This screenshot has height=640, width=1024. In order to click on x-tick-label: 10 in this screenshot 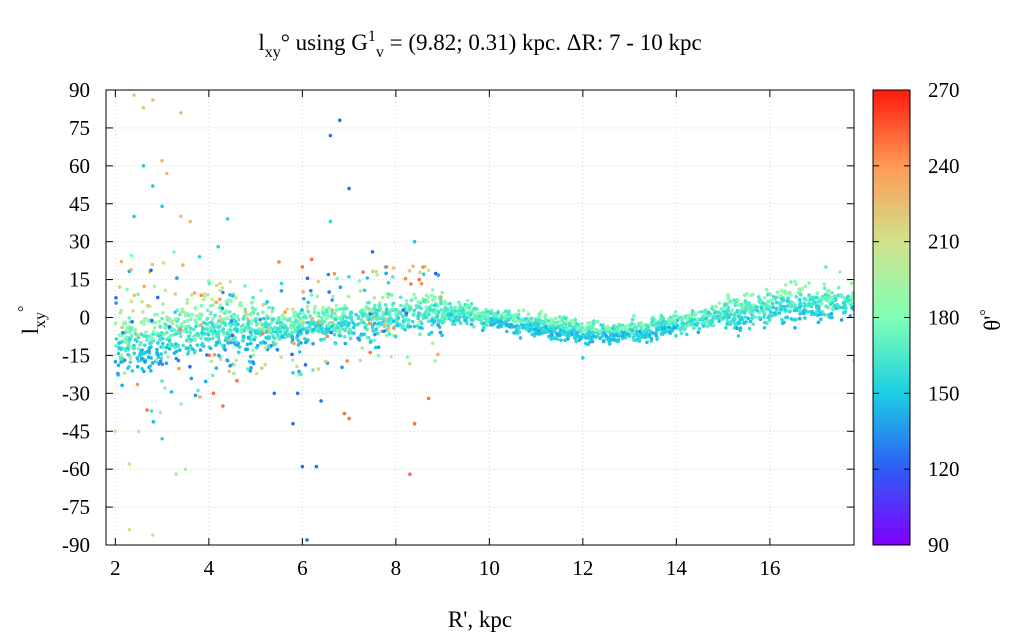, I will do `click(489, 568)`.